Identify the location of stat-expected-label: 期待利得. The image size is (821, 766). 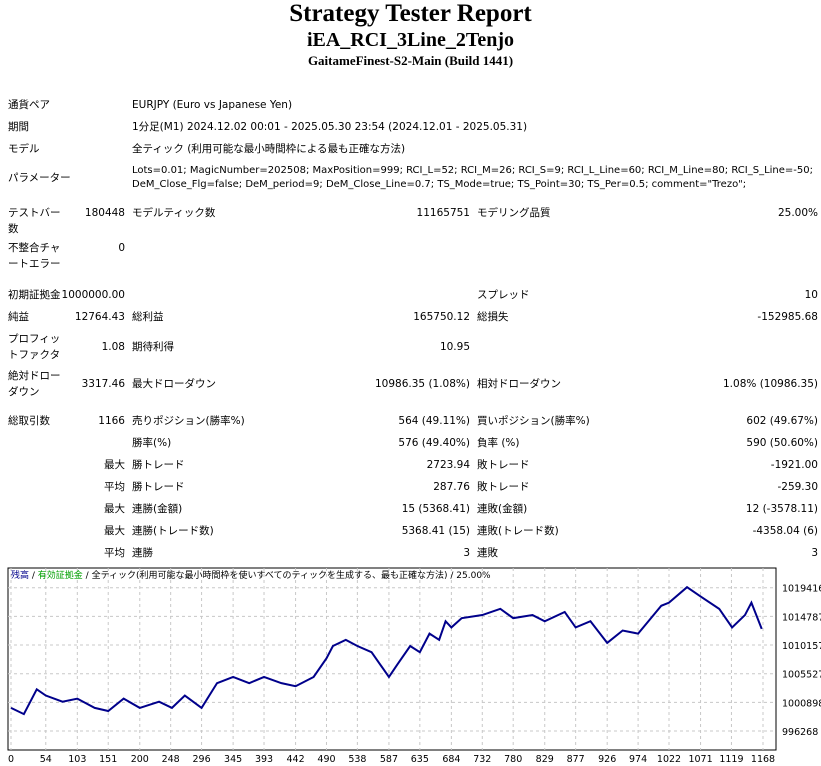
(153, 347).